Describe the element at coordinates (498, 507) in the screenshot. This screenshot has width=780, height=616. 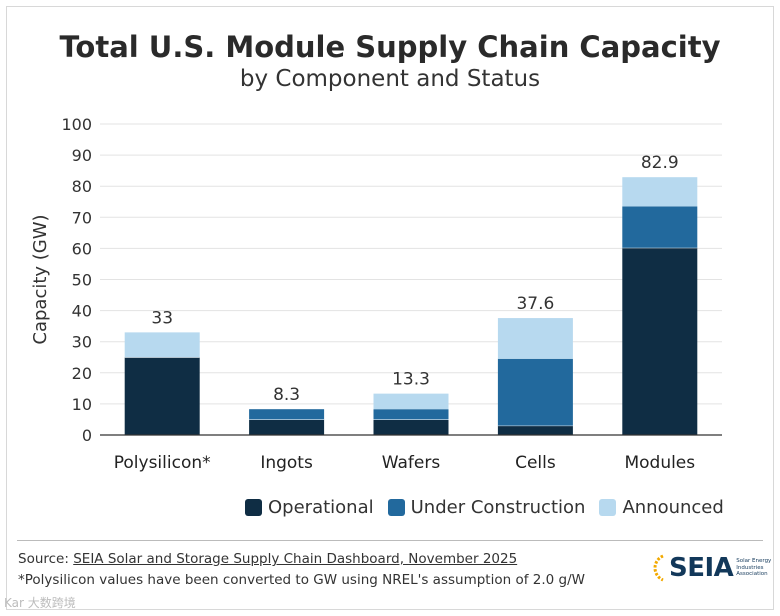
I see `legend-label-under-construction: Under Construction` at that location.